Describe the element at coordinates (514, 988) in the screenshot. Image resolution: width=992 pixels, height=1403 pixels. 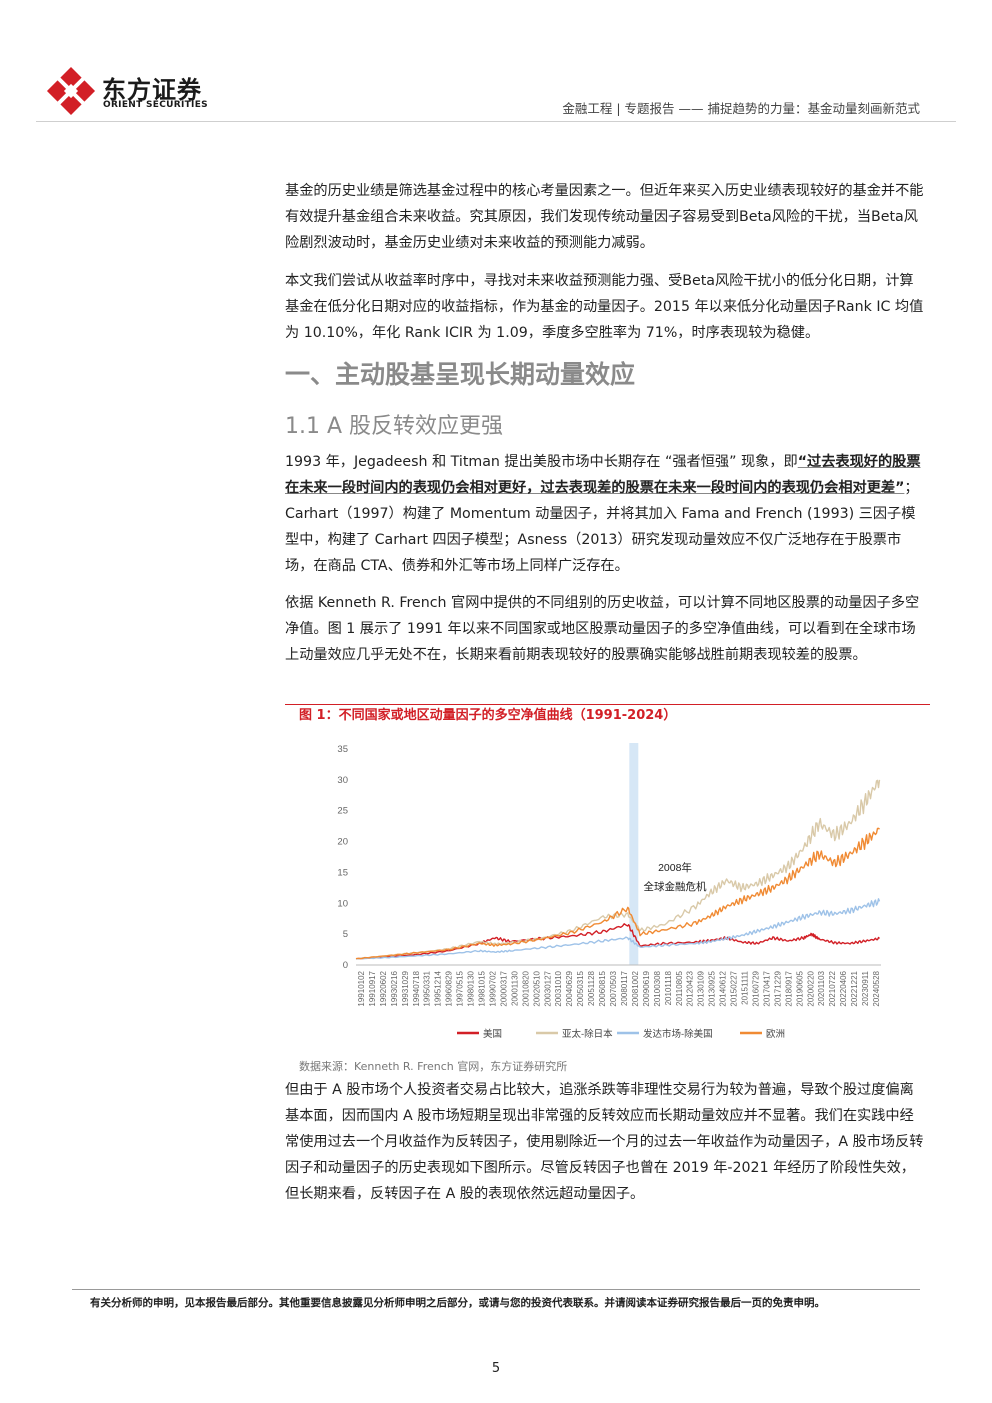
I see `x-tick-label: 20001130` at that location.